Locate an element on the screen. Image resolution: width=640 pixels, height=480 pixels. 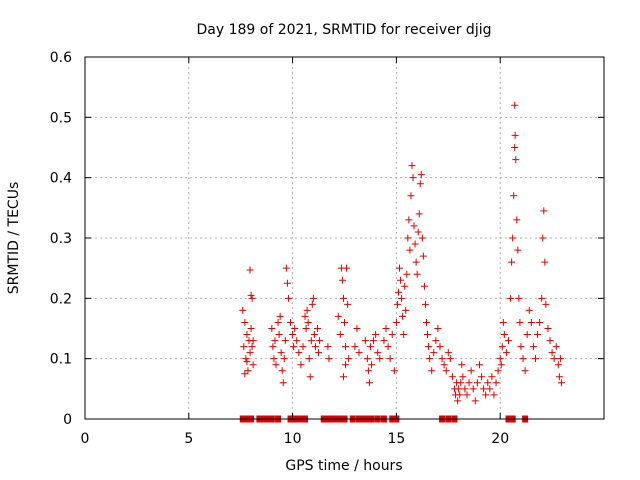
y-tick-label: 0.1 is located at coordinates (61, 360).